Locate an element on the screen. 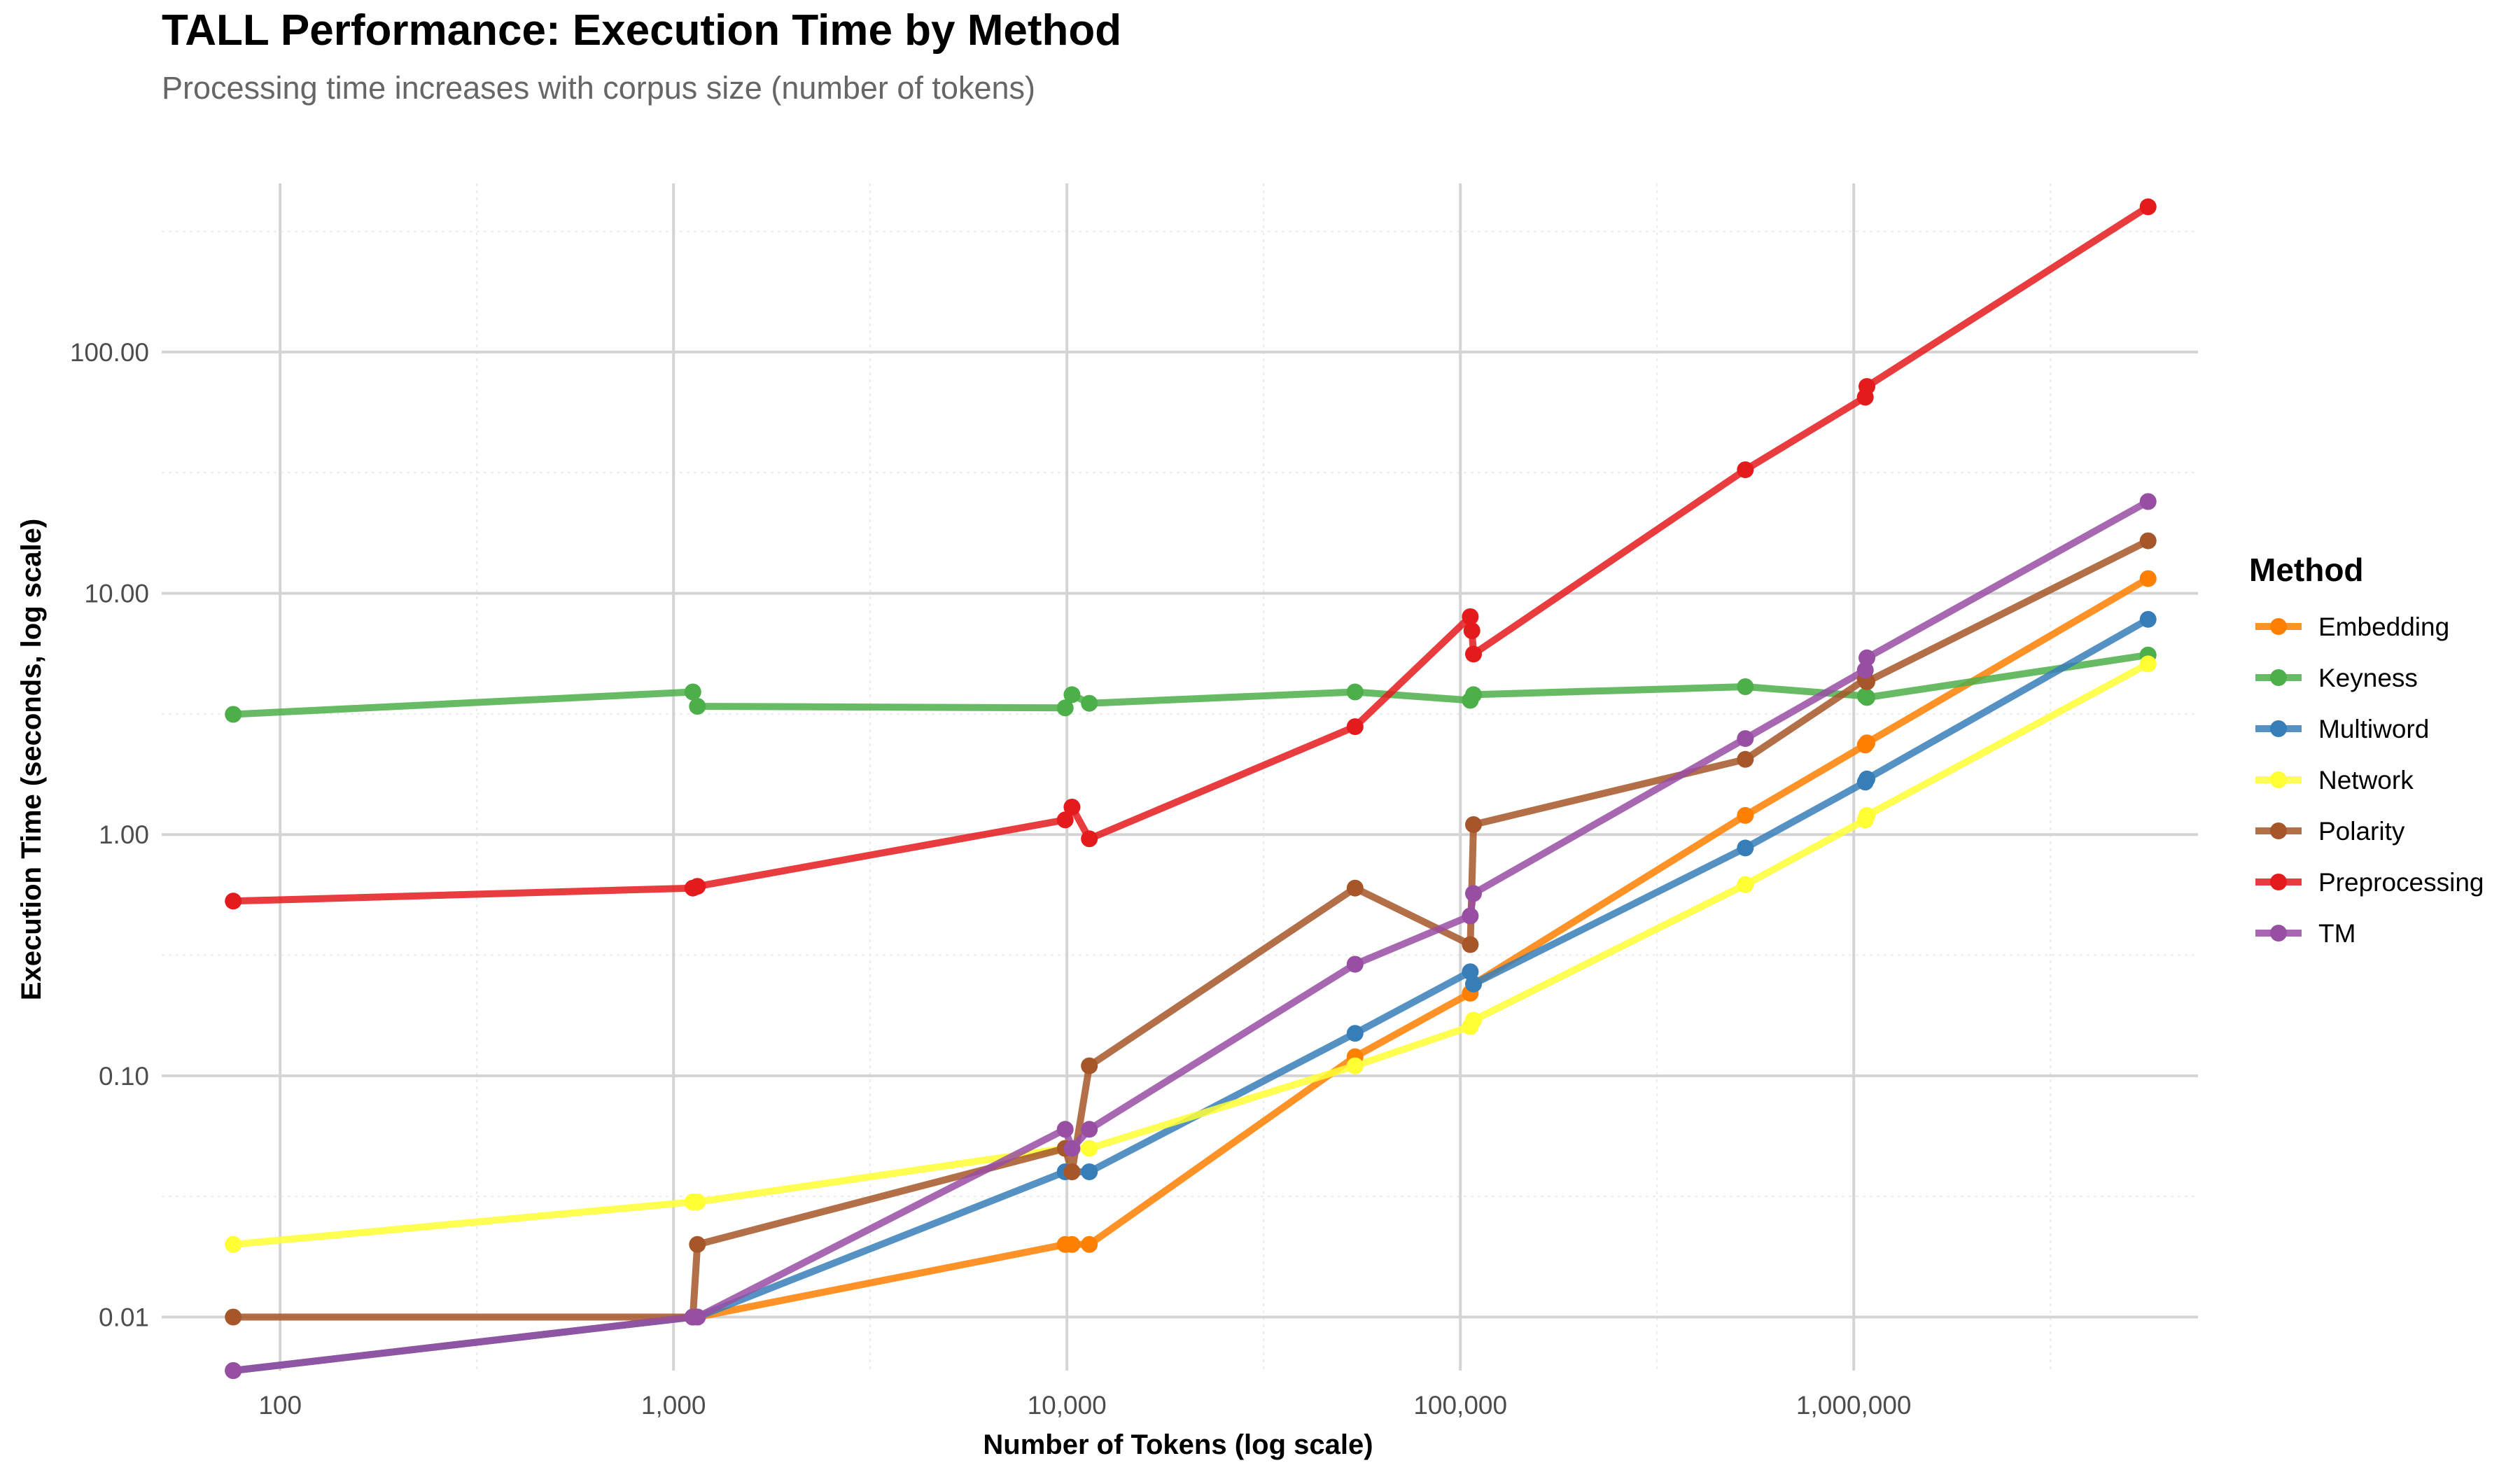 The width and height of the screenshot is (2520, 1470). x-tick-label: 100,000 is located at coordinates (1460, 1405).